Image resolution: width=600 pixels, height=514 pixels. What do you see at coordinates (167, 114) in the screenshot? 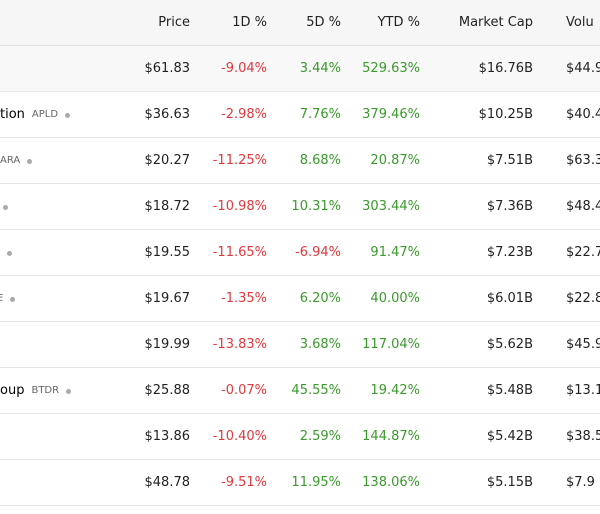
I see `table-cell: $36.63` at bounding box center [167, 114].